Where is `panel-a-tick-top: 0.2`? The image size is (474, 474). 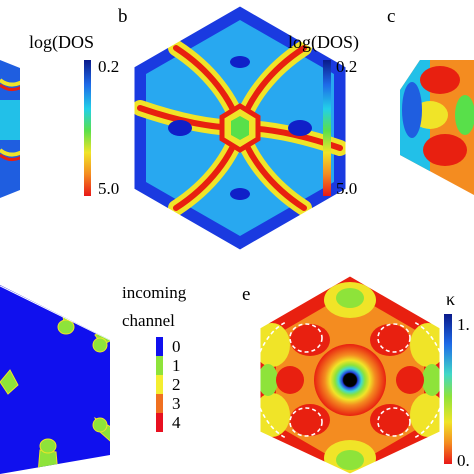 panel-a-tick-top: 0.2 is located at coordinates (108, 66).